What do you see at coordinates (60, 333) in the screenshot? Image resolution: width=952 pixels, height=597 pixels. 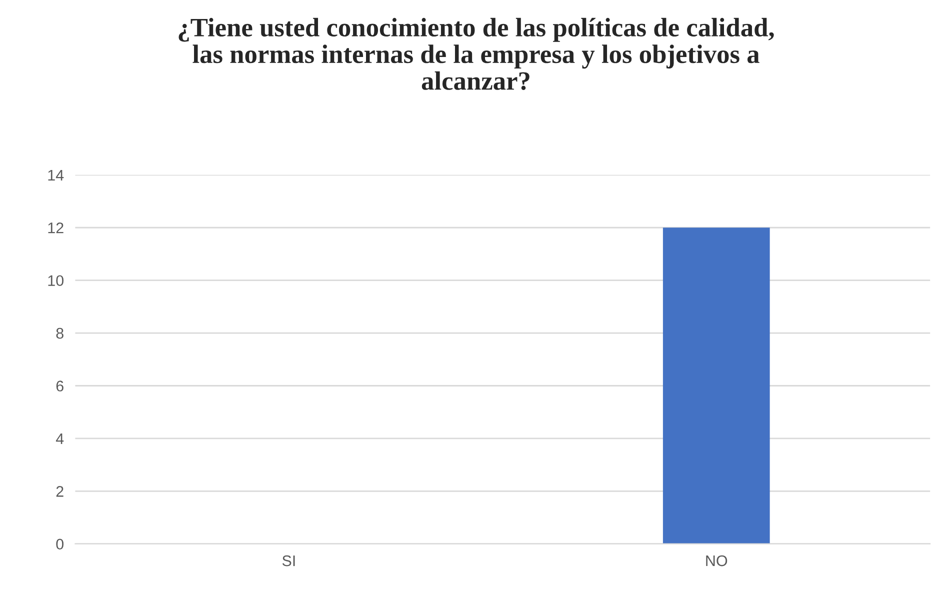 I see `y-tick-label: 8` at bounding box center [60, 333].